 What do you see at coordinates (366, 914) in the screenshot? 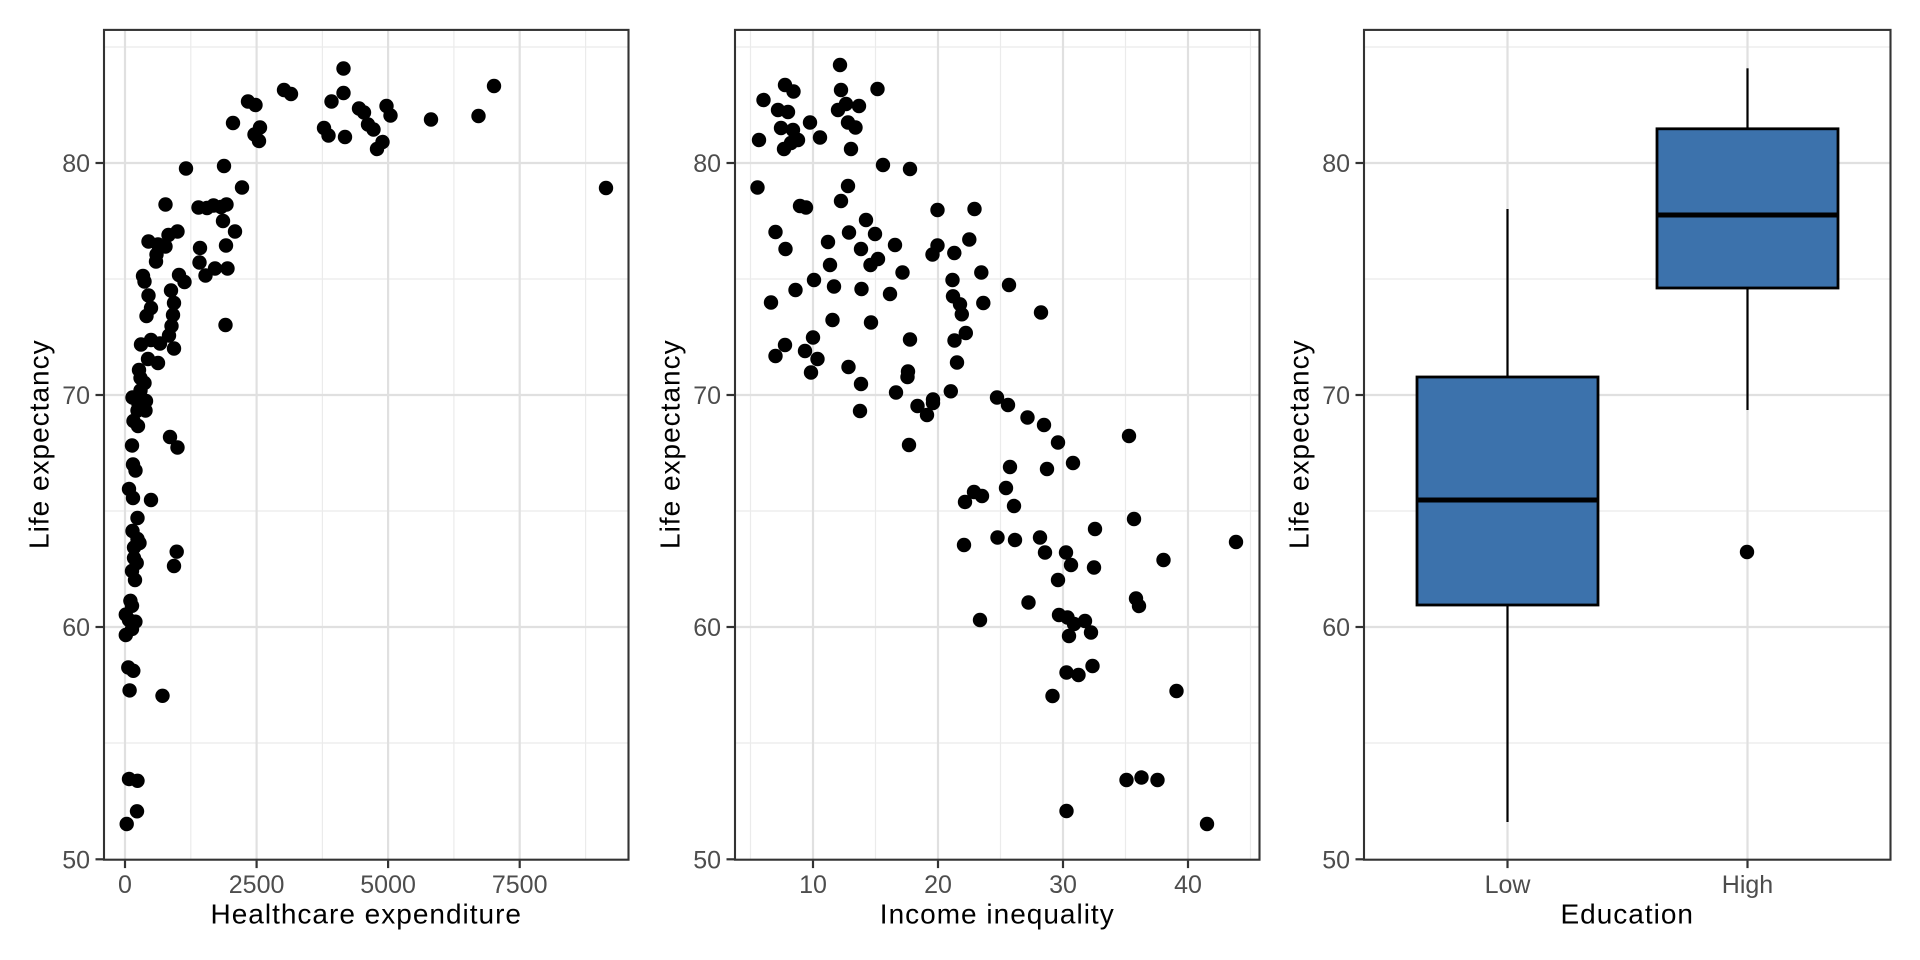
I see `svg-text: Healthcare expenditure` at bounding box center [366, 914].